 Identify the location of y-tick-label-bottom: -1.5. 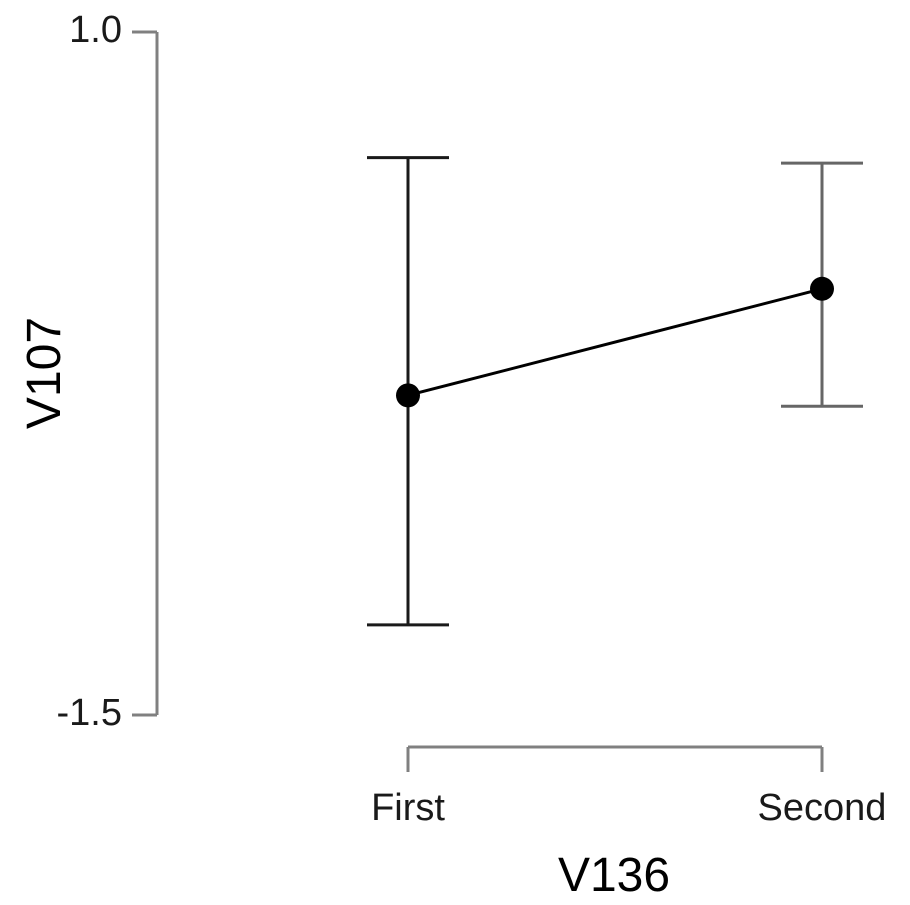
(89, 713).